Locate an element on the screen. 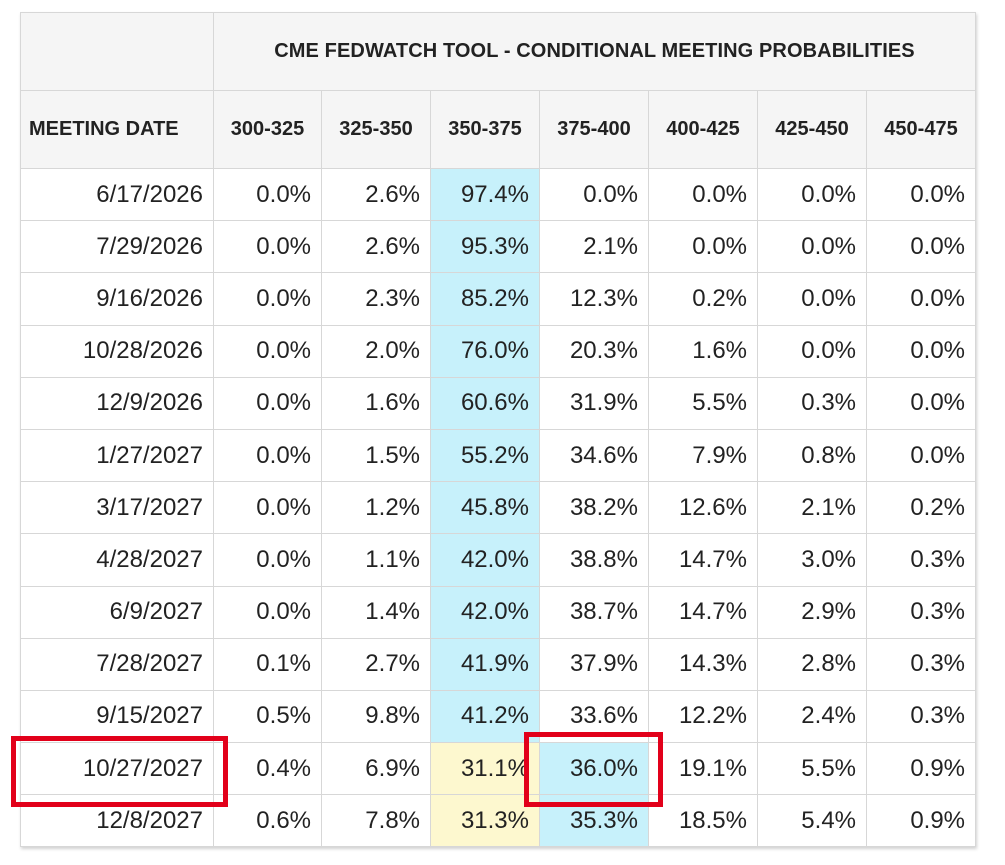  probability-cell: 45.8% is located at coordinates (485, 508).